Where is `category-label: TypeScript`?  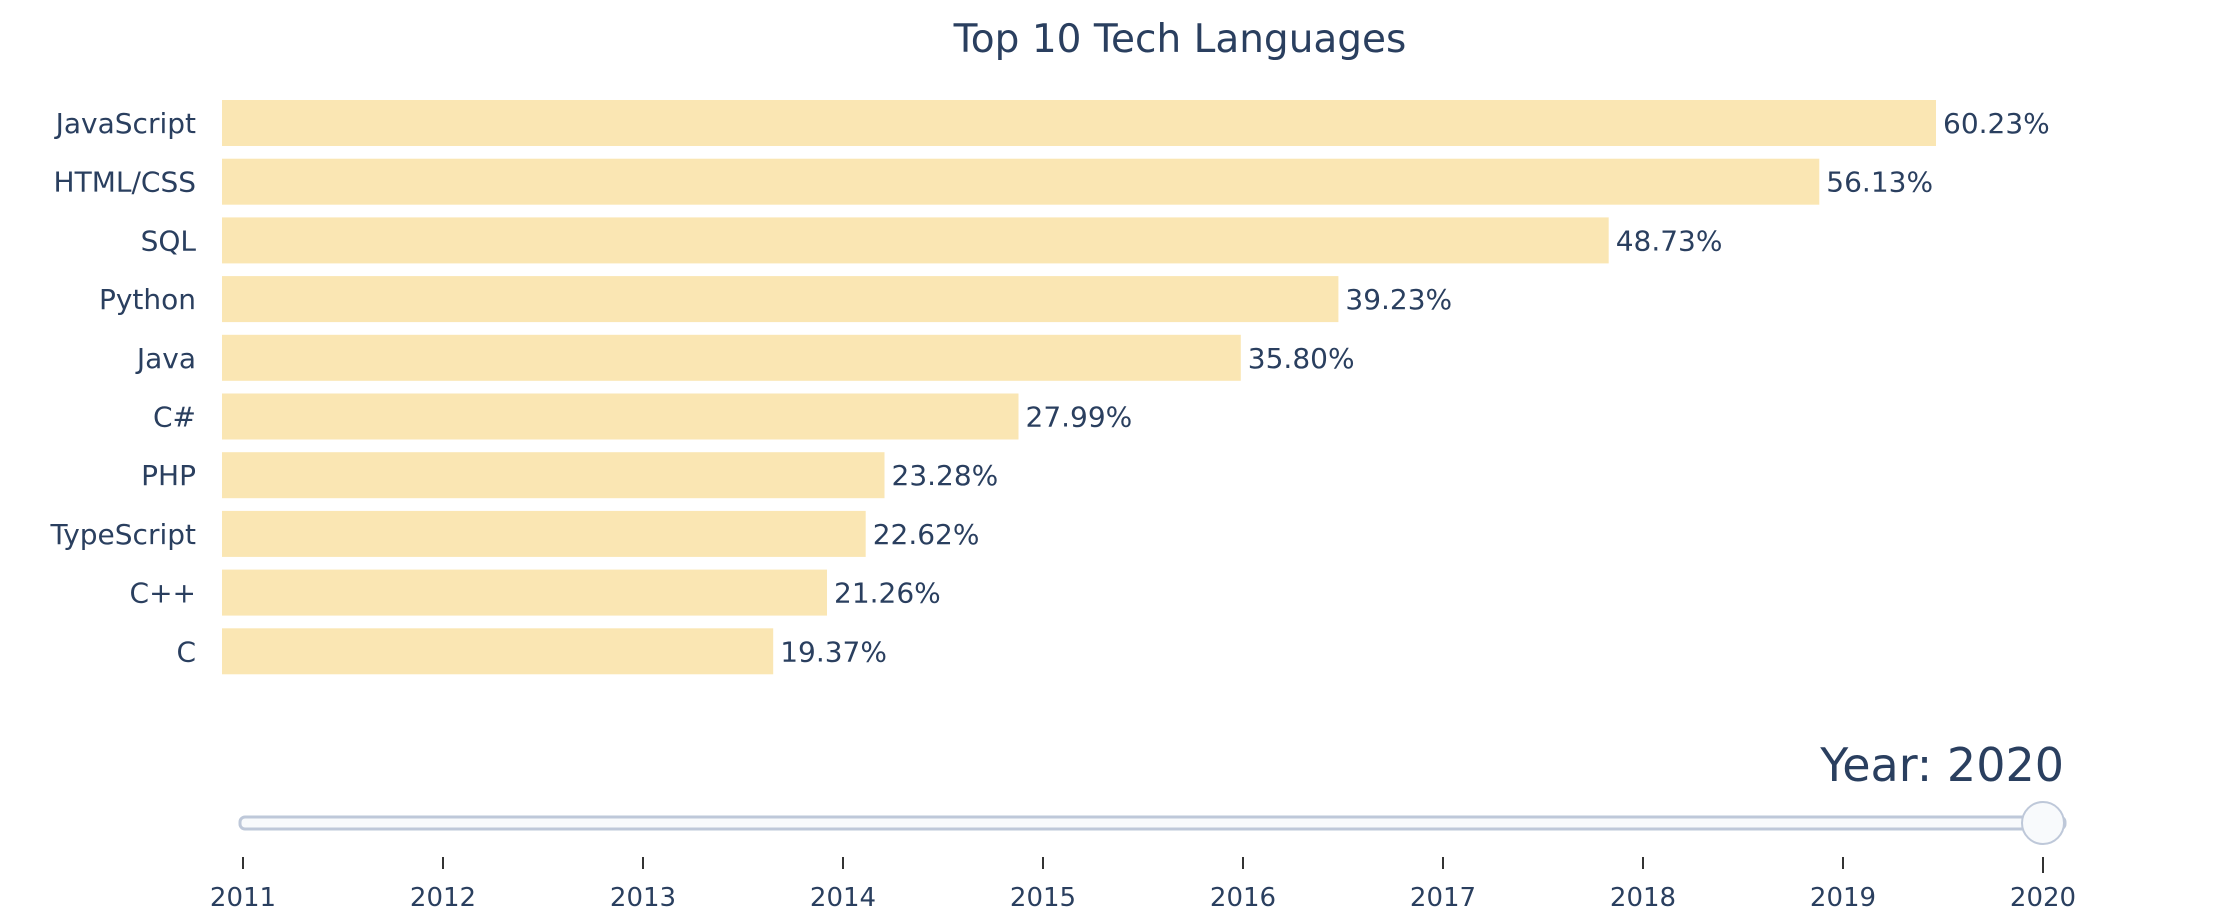 category-label: TypeScript is located at coordinates (122, 534).